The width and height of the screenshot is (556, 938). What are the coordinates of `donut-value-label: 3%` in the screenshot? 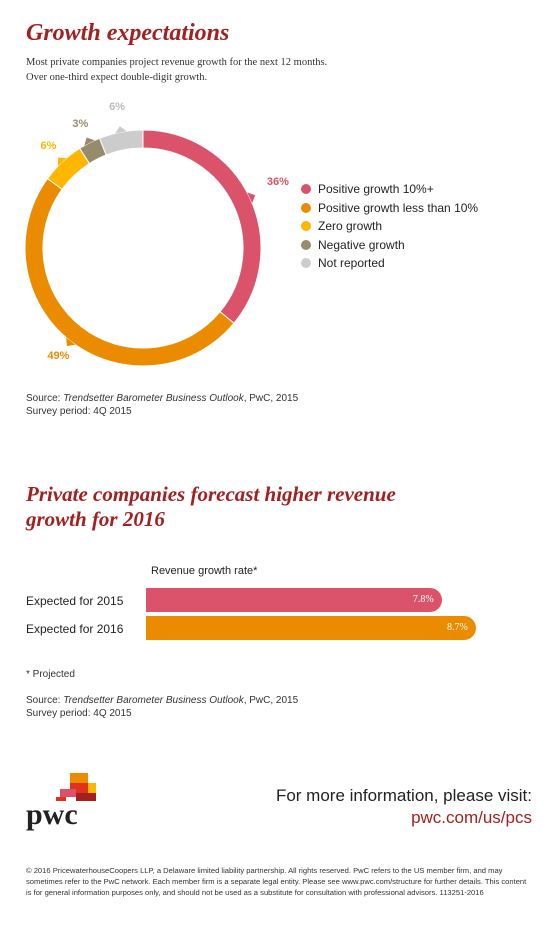 It's located at (80, 124).